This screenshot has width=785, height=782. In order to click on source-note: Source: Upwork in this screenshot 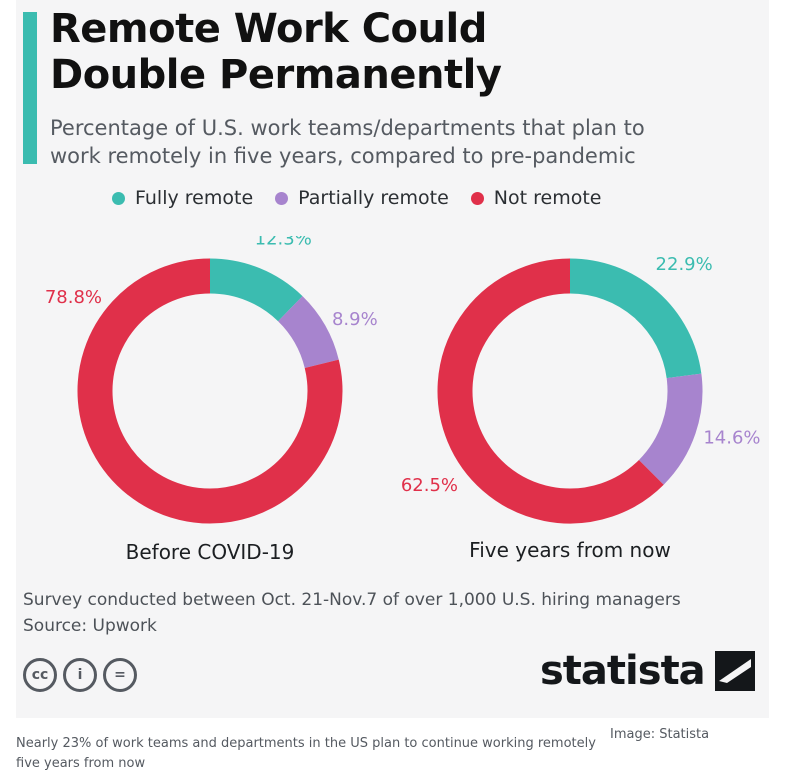, I will do `click(90, 626)`.